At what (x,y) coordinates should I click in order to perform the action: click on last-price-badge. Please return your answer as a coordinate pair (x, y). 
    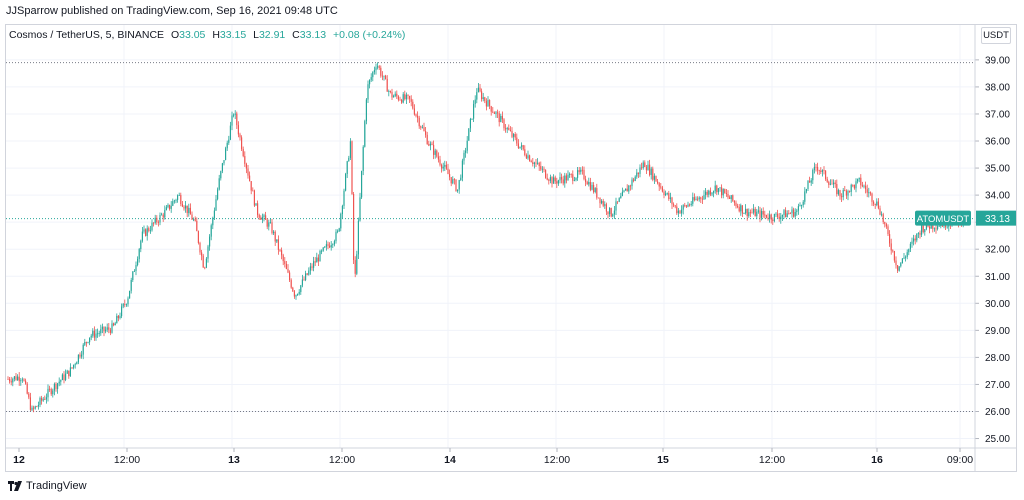
    Looking at the image, I should click on (996, 218).